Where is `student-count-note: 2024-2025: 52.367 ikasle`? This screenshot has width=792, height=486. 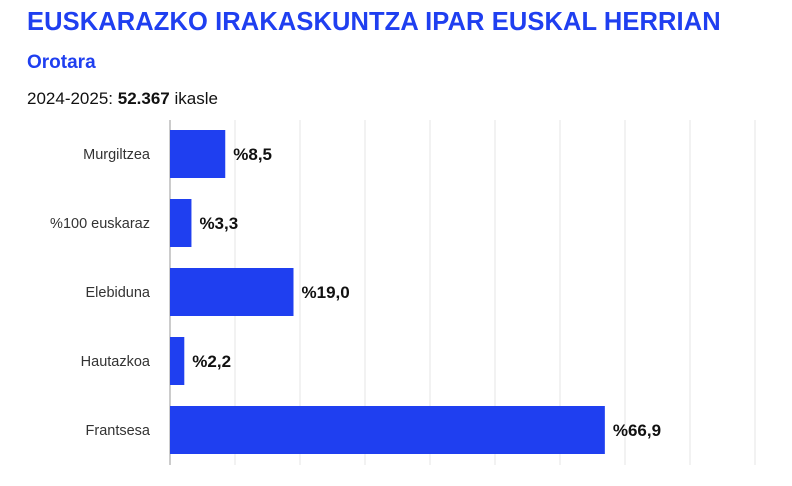 student-count-note: 2024-2025: 52.367 ikasle is located at coordinates (122, 99).